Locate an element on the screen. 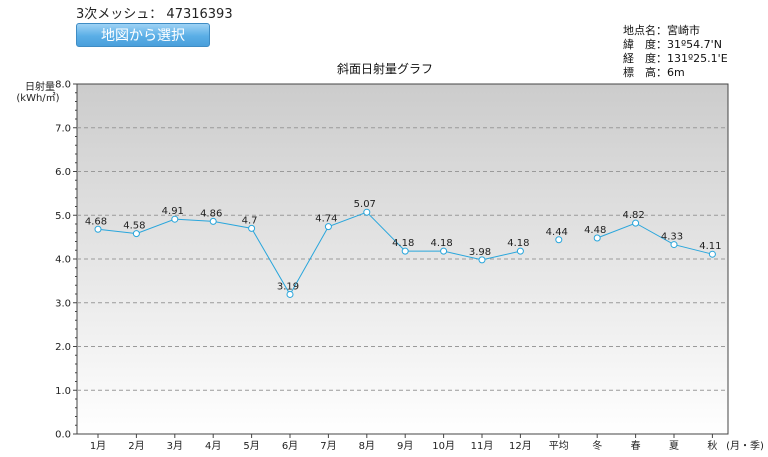 The image size is (768, 457). y-axis-unit: (kWh/㎡) is located at coordinates (37, 98).